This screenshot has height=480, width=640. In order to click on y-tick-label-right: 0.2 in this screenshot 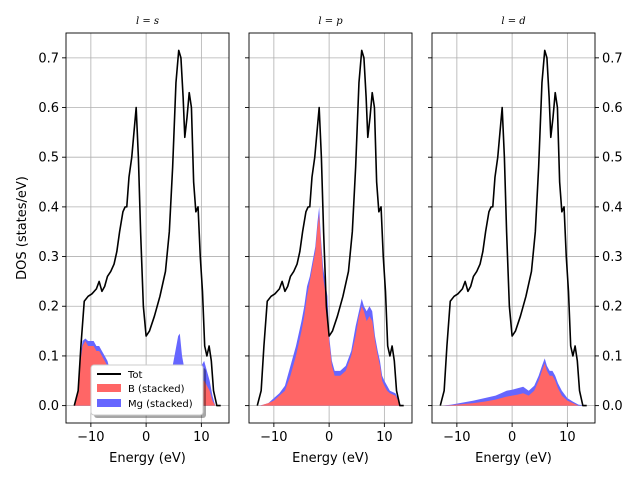, I will do `click(612, 307)`.